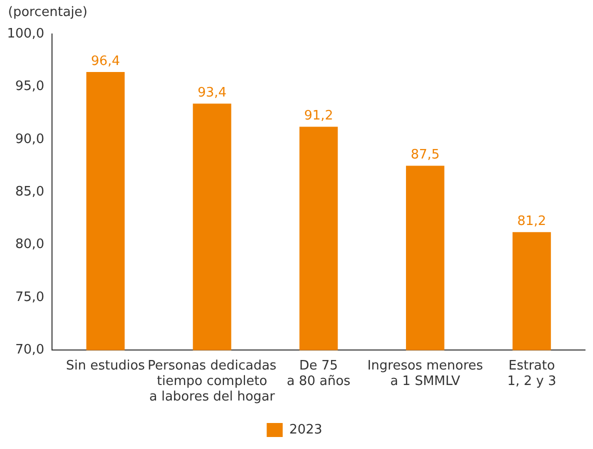 The width and height of the screenshot is (593, 449). Describe the element at coordinates (29, 86) in the screenshot. I see `y-tick-label: 95,0` at that location.